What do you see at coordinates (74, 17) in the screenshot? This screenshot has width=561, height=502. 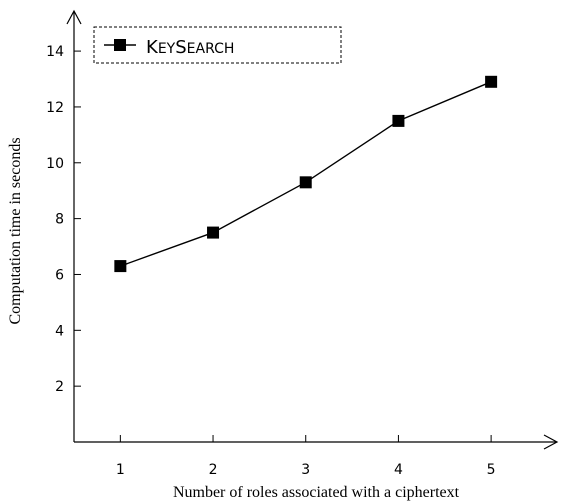 I see `y-axis-arrow` at bounding box center [74, 17].